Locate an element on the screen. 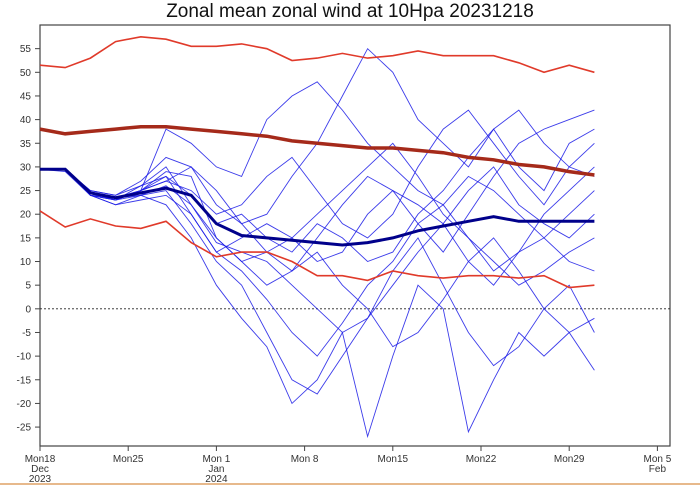  climate-mean-line is located at coordinates (317, 150).